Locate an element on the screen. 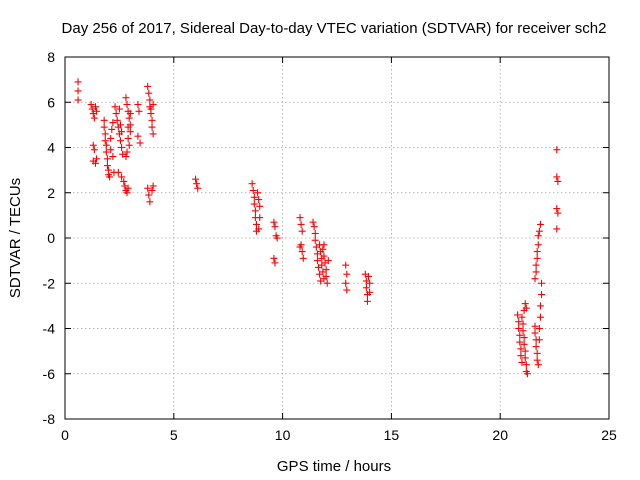 This screenshot has width=640, height=480. x-tick-labels: 0 5 10 15 20 25 is located at coordinates (339, 435).